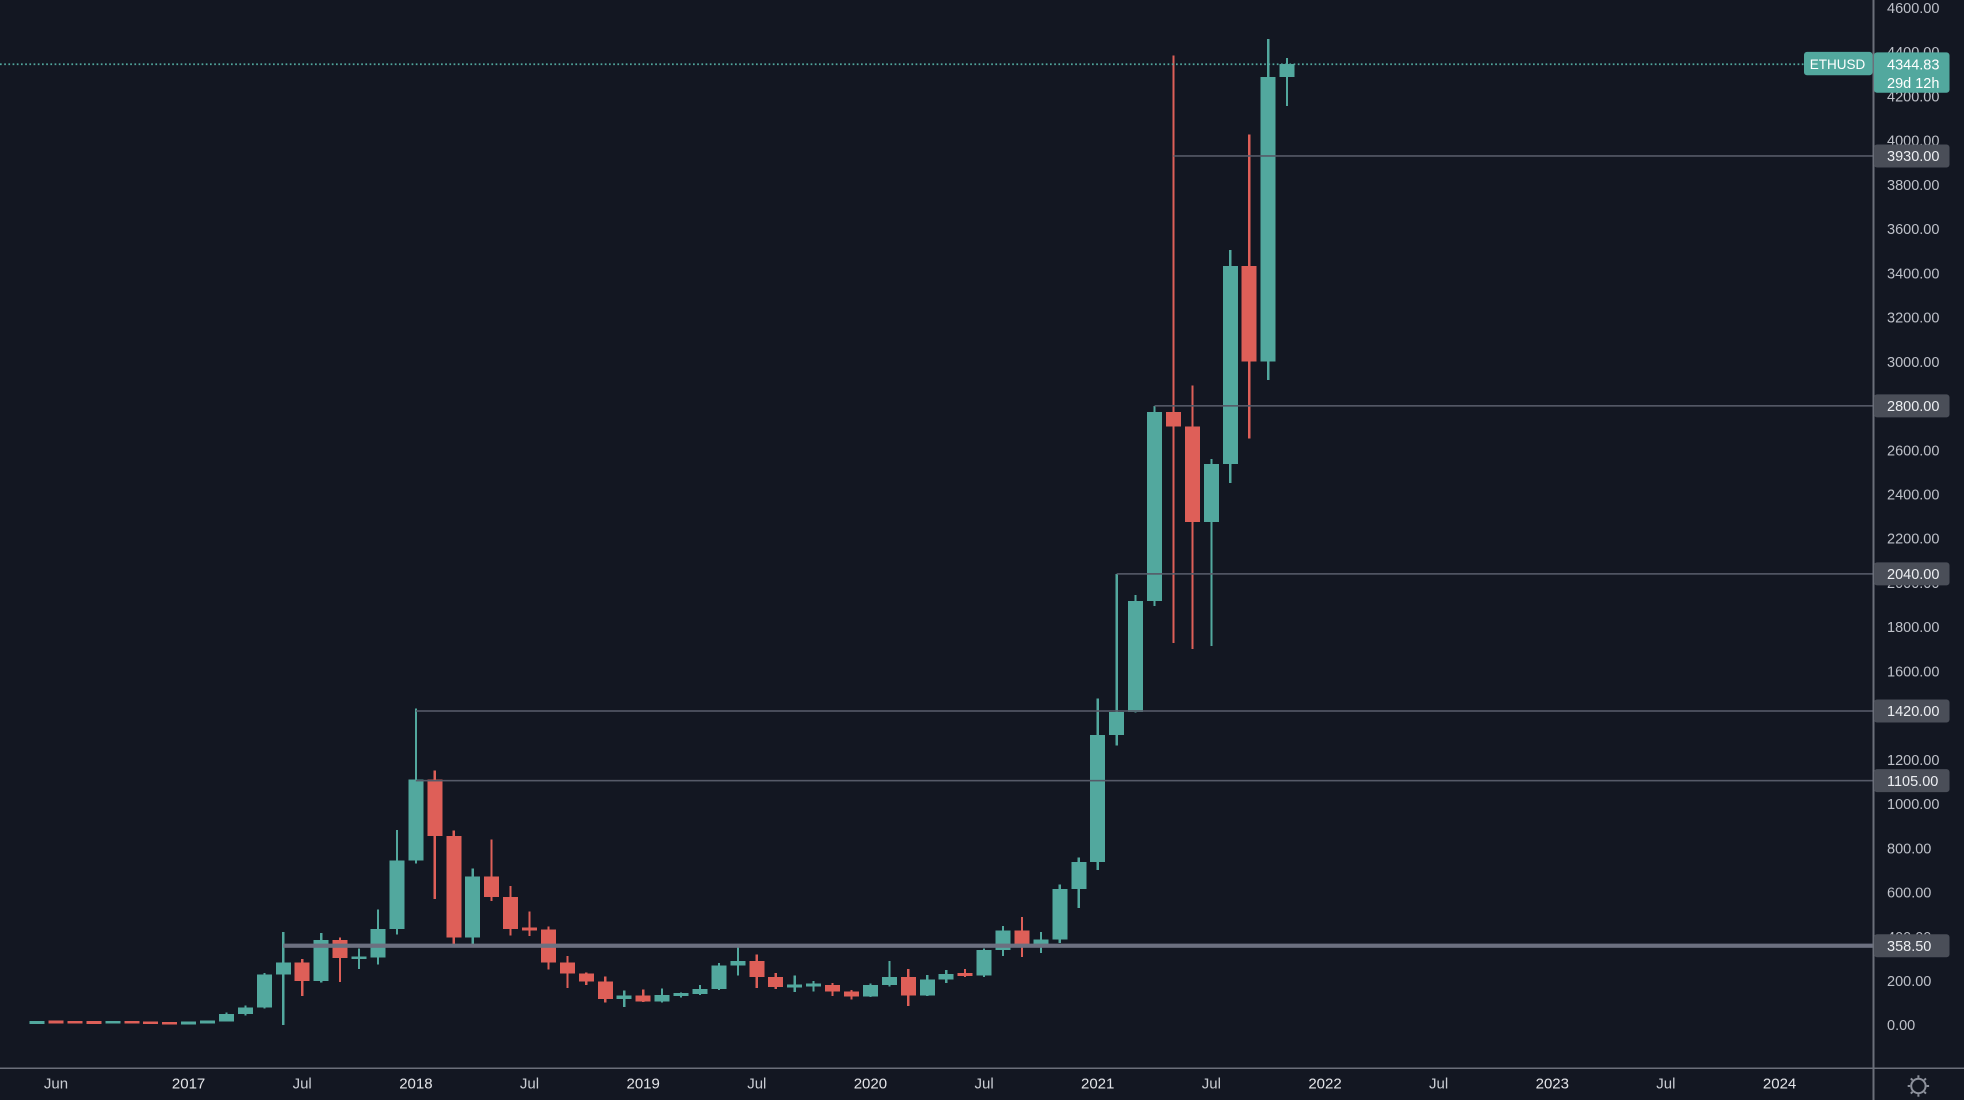 The height and width of the screenshot is (1100, 1964). Describe the element at coordinates (1913, 712) in the screenshot. I see `svg-text: 1420.00` at that location.